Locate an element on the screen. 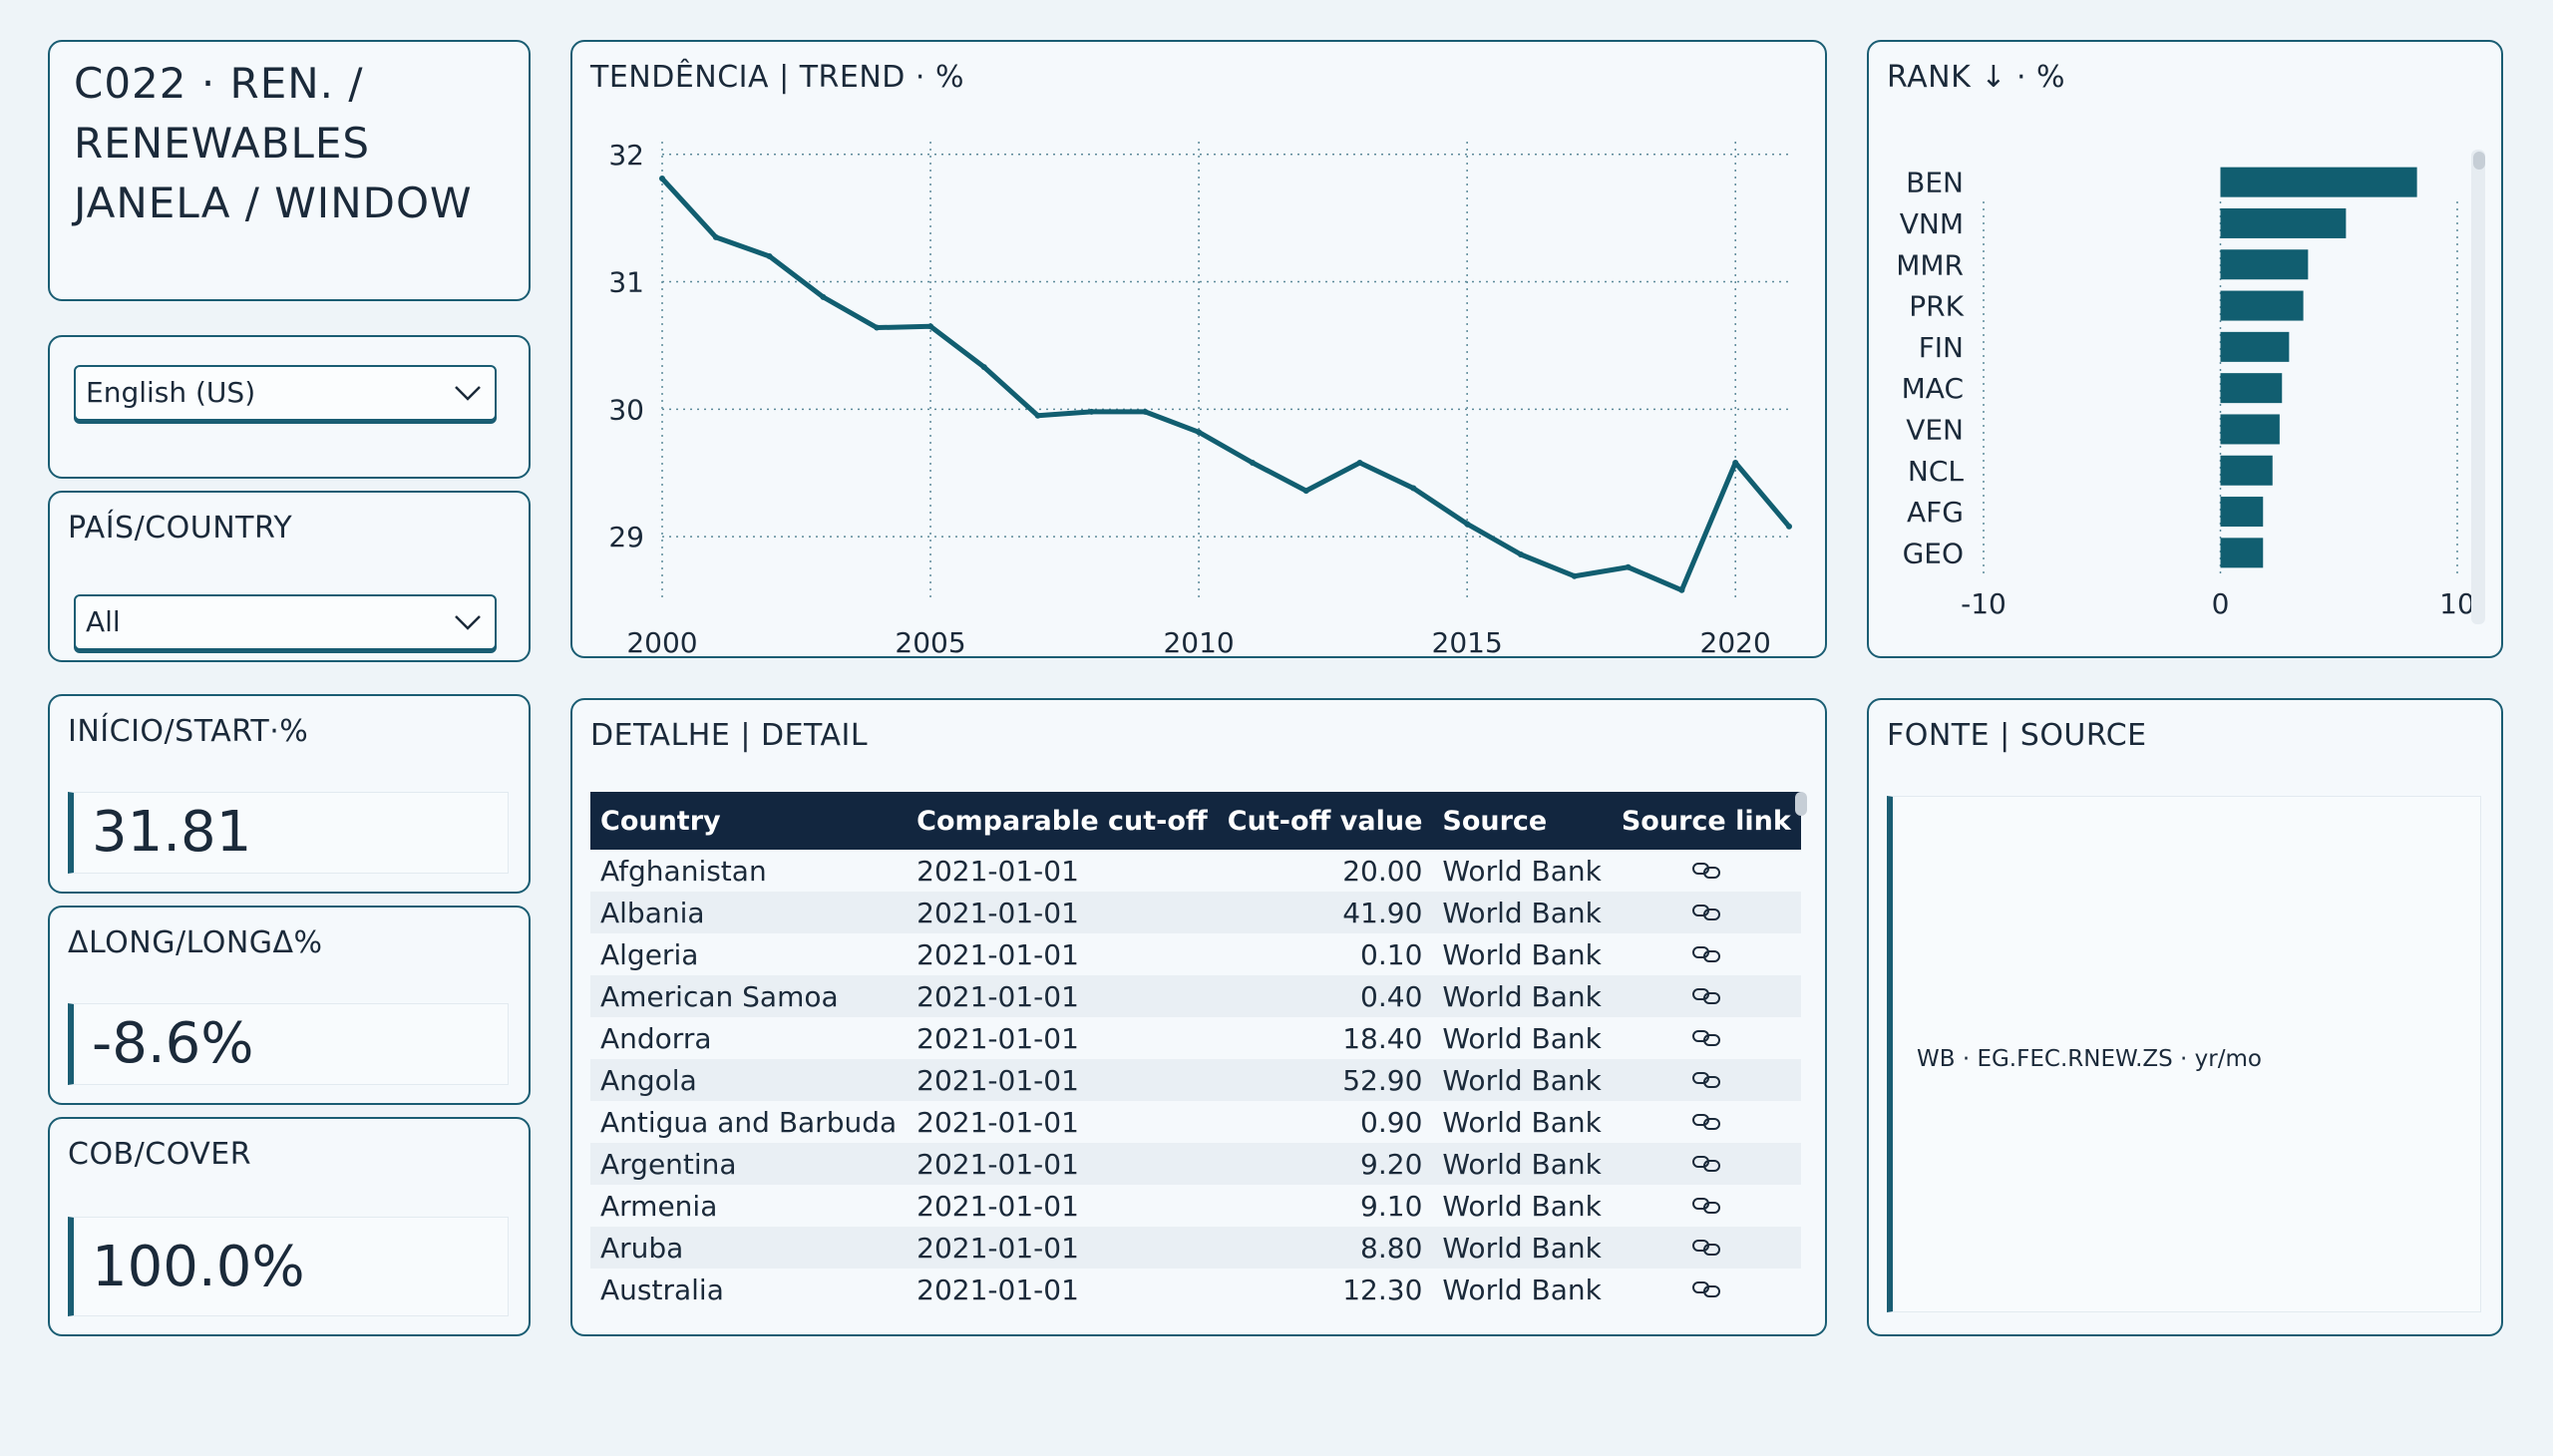 Image resolution: width=2553 pixels, height=1456 pixels. rank-x-tick-label: 10 is located at coordinates (2457, 603).